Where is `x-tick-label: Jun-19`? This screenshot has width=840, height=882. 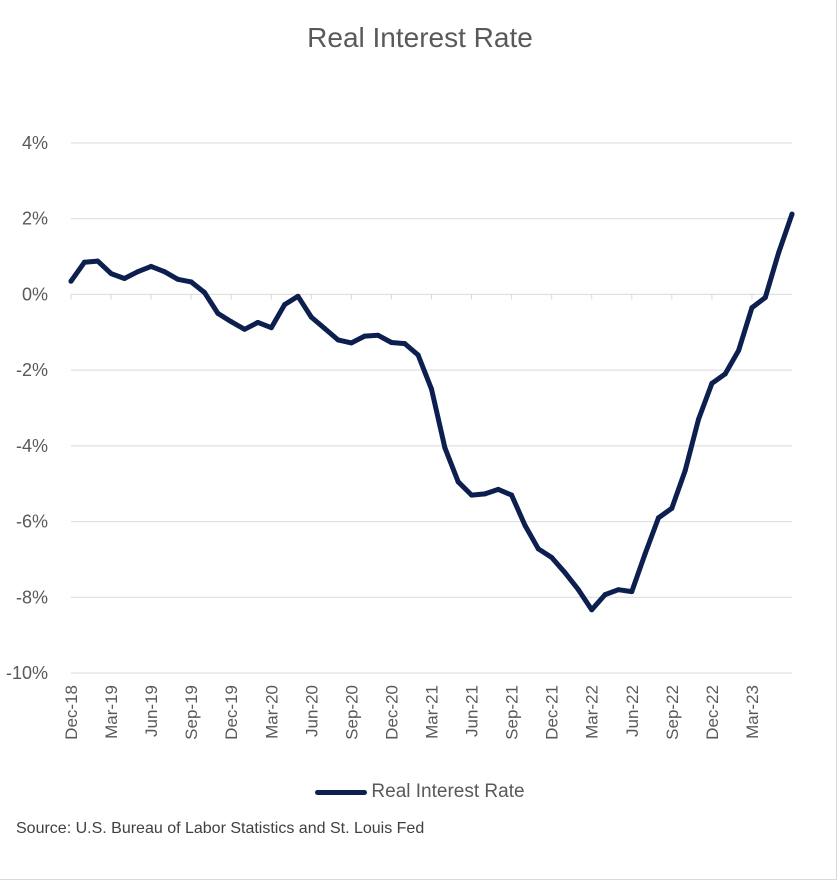
x-tick-label: Jun-19 is located at coordinates (151, 711).